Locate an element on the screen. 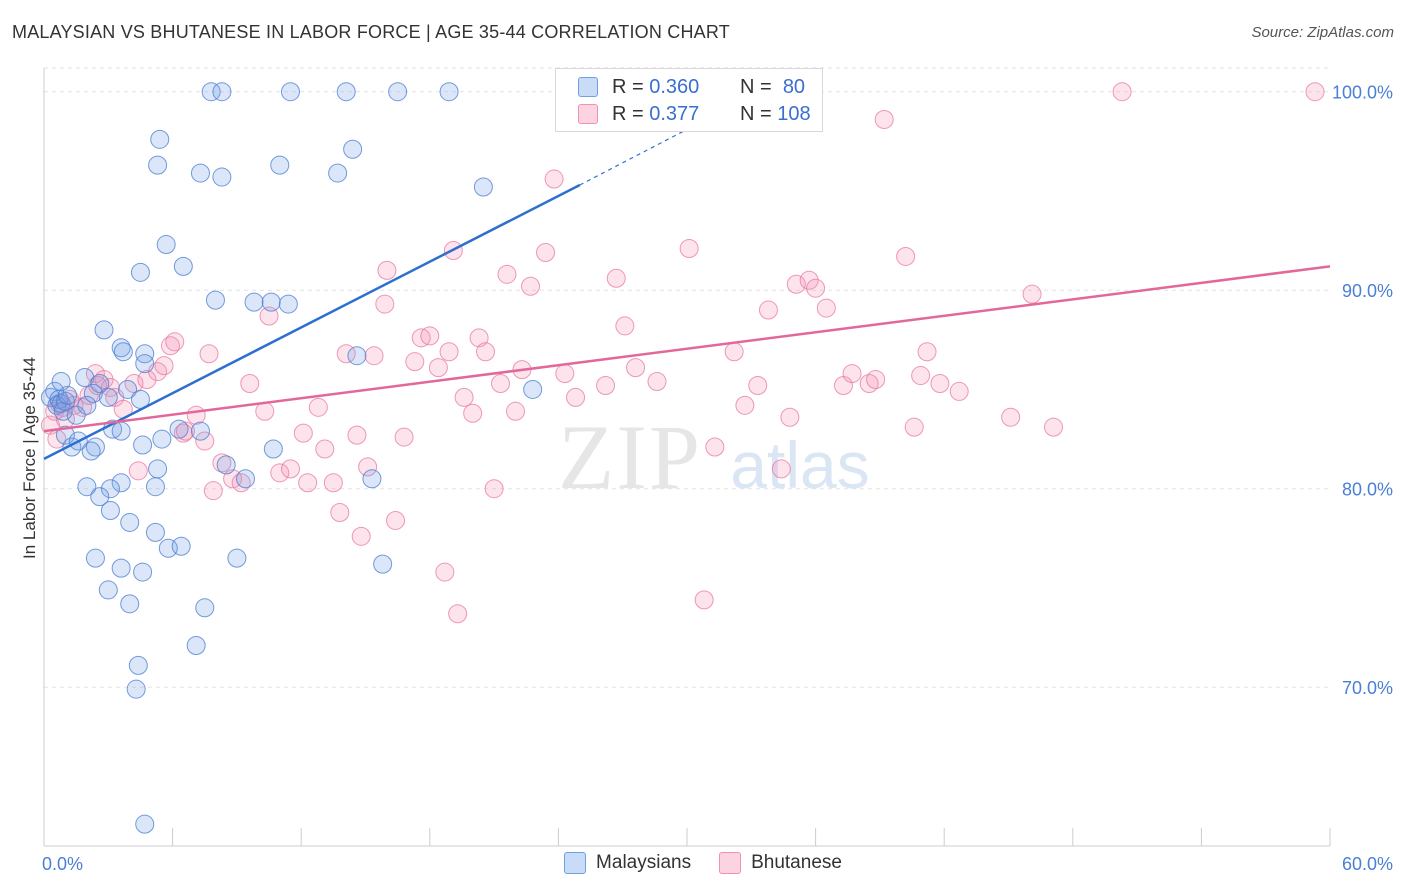  legend-item-malaysians: Malaysians is located at coordinates (627, 863).